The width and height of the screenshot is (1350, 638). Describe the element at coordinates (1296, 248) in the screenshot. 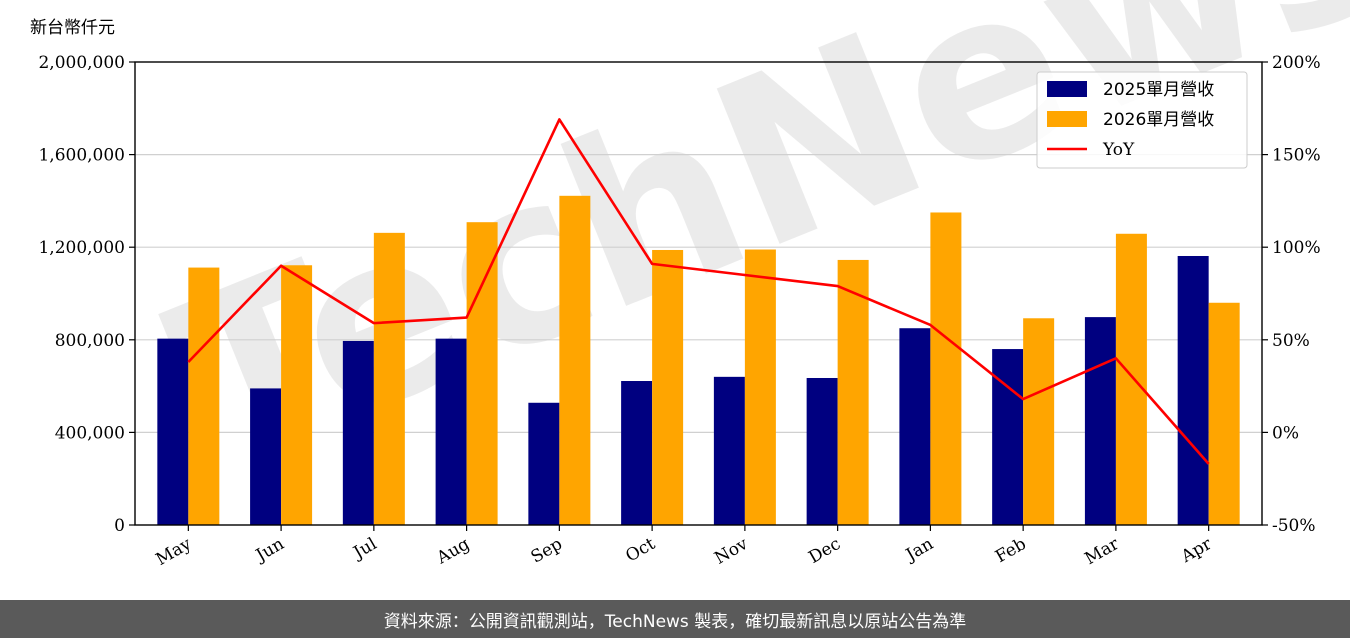

I see `right-tick-label: 100%` at that location.